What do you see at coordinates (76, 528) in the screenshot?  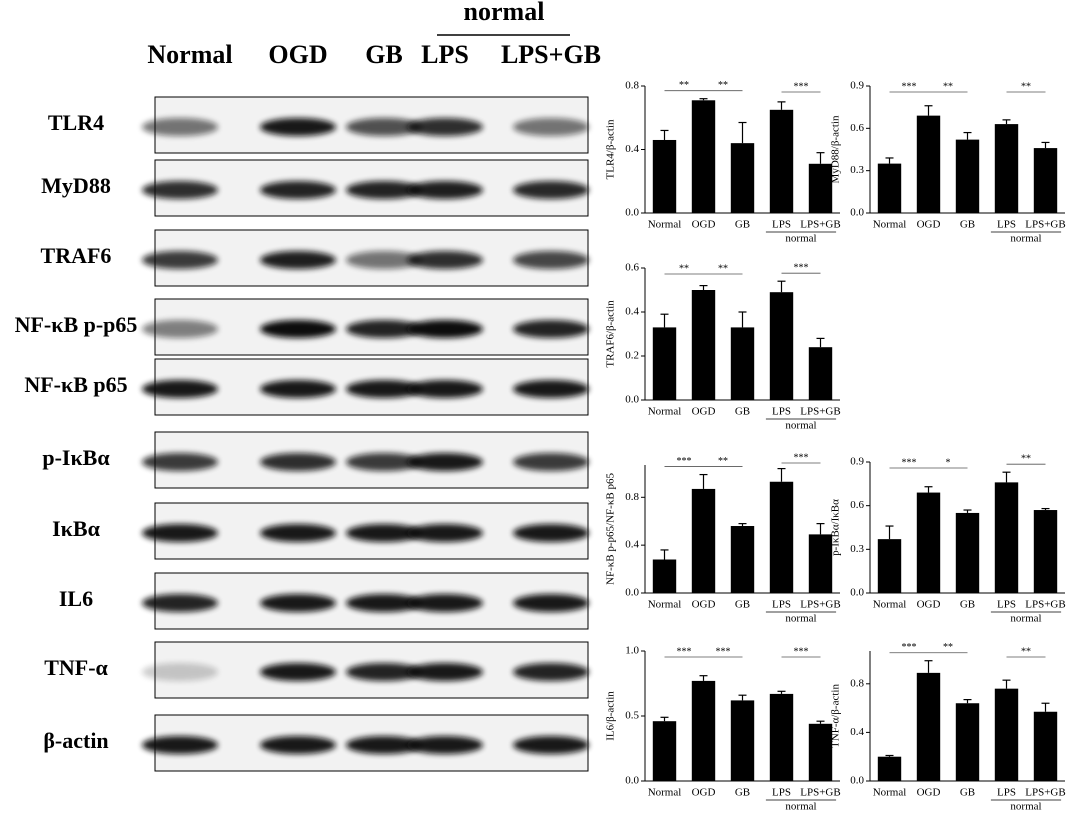 I see `row-label: IκBα` at bounding box center [76, 528].